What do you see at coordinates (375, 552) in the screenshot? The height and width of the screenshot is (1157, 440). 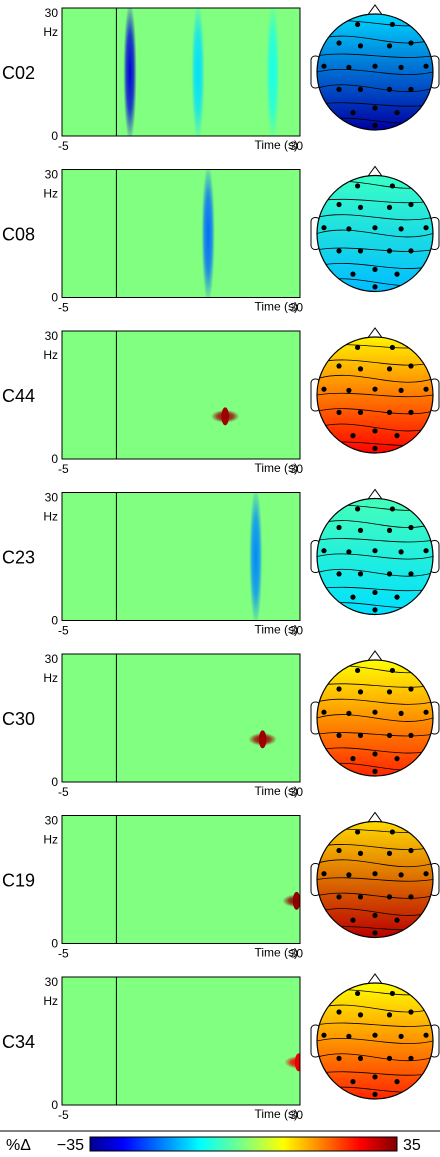 I see `topomap-c23` at bounding box center [375, 552].